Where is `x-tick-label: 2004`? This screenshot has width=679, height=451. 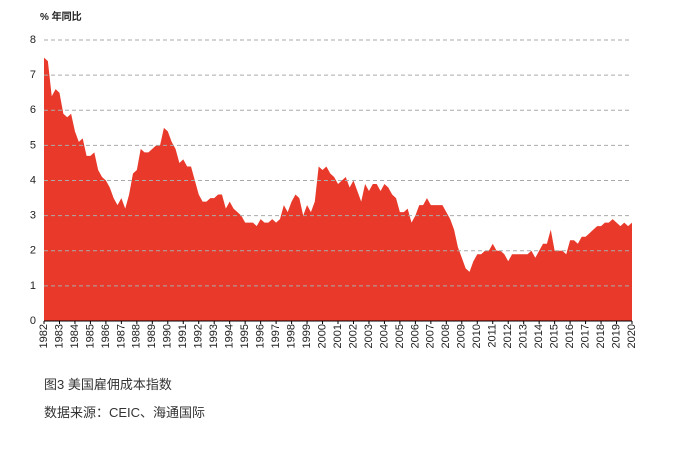 x-tick-label: 2004 is located at coordinates (384, 336).